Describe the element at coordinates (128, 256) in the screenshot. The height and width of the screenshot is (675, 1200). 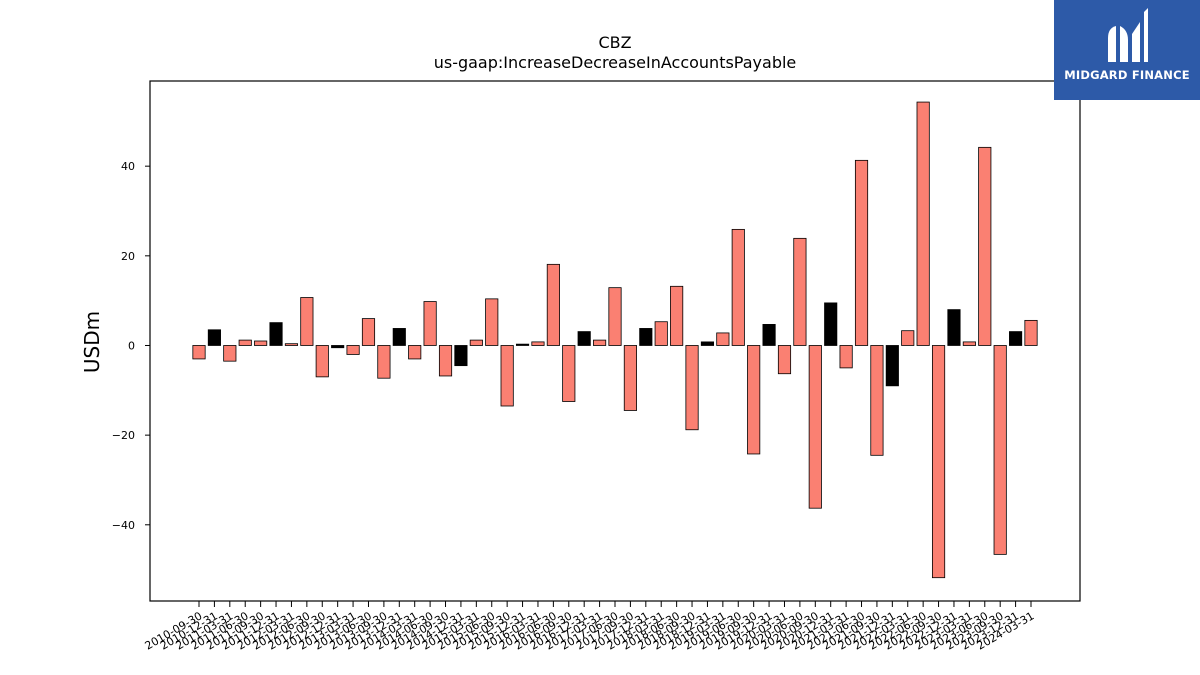
I see `y-tick-label: 20` at that location.